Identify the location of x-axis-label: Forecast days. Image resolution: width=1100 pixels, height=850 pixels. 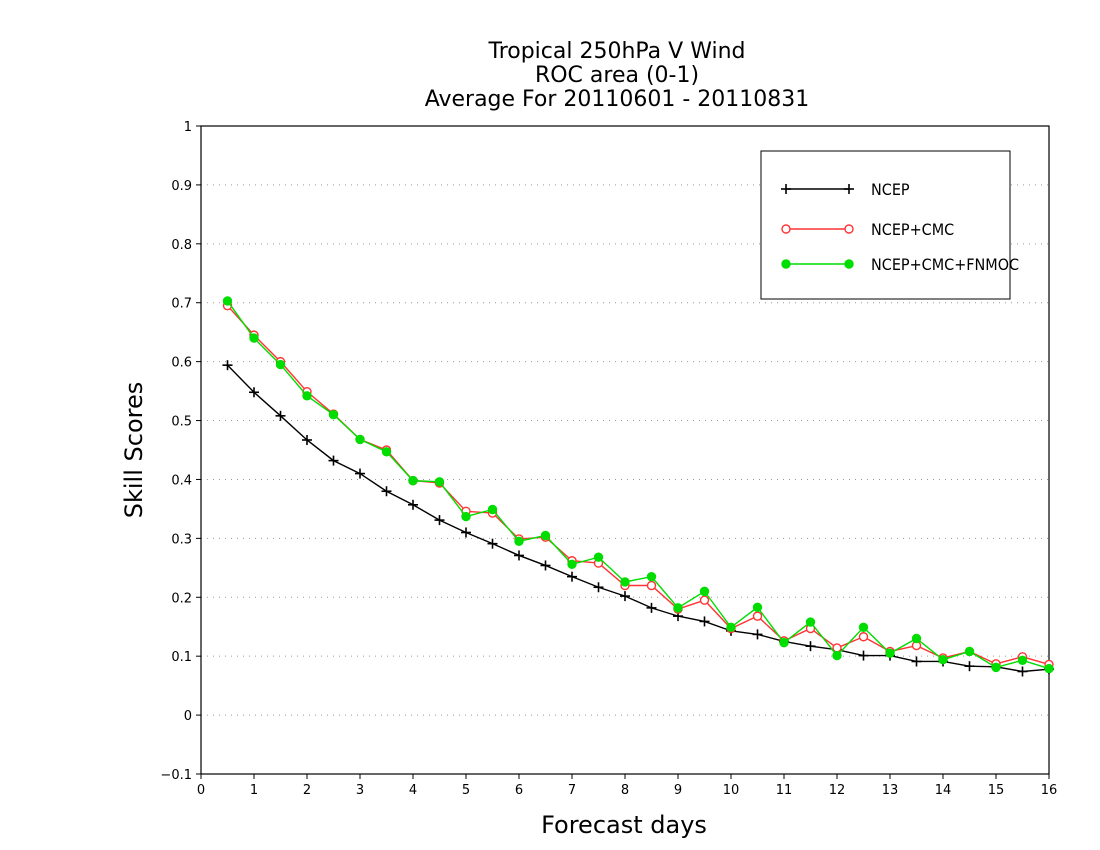
(624, 825).